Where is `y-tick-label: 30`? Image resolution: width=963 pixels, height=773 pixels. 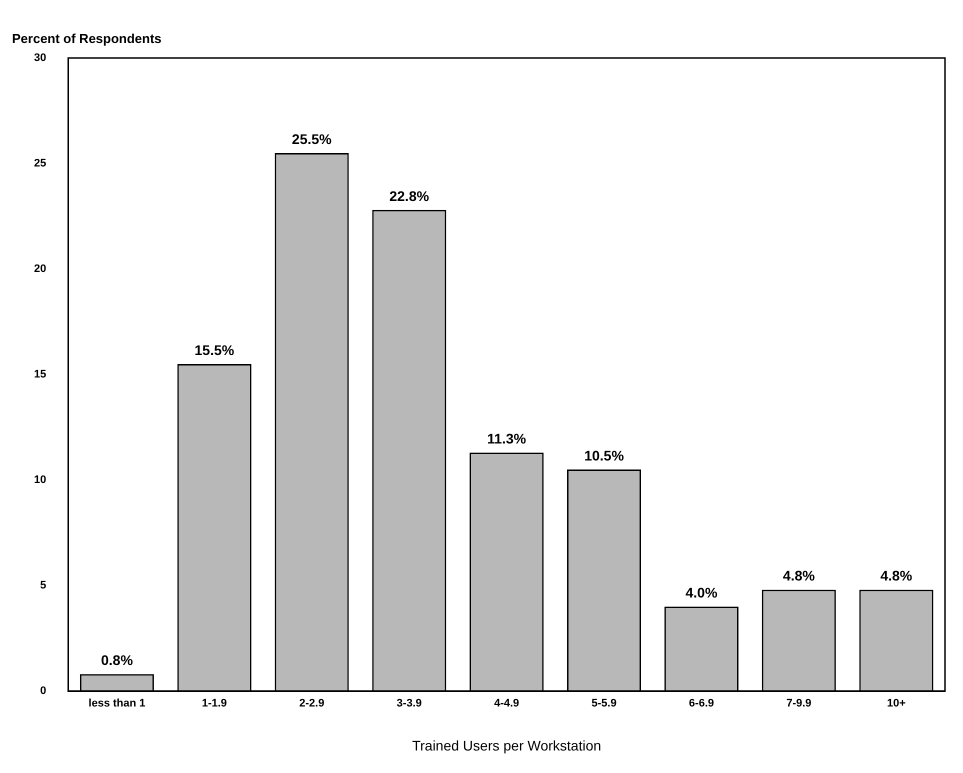 y-tick-label: 30 is located at coordinates (40, 58).